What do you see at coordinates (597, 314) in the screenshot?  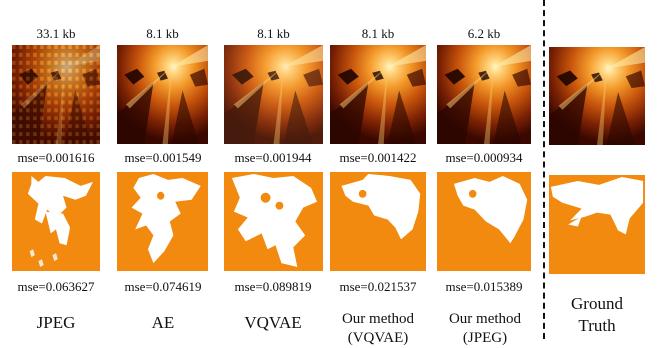 I see `ground-truth-label: Ground Truth` at bounding box center [597, 314].